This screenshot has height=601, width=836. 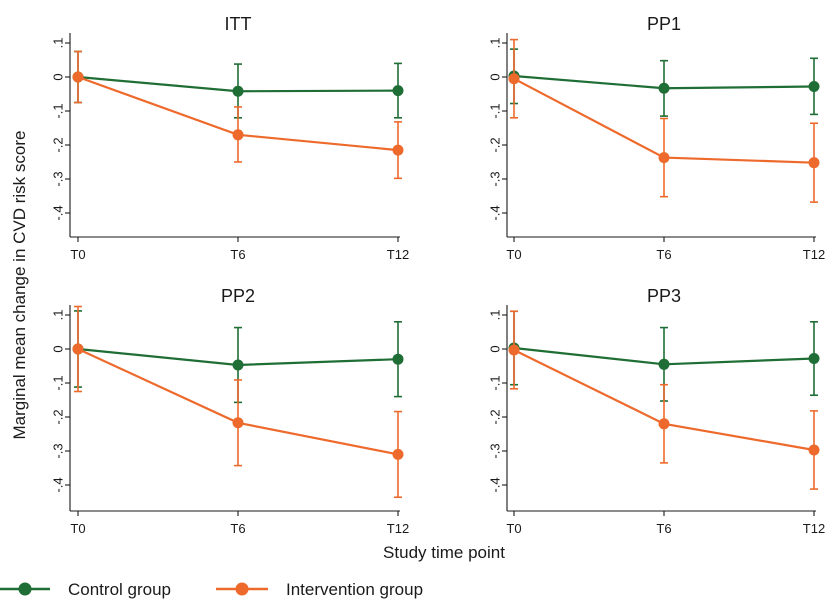 I want to click on panel-title: ITT, so click(x=238, y=24).